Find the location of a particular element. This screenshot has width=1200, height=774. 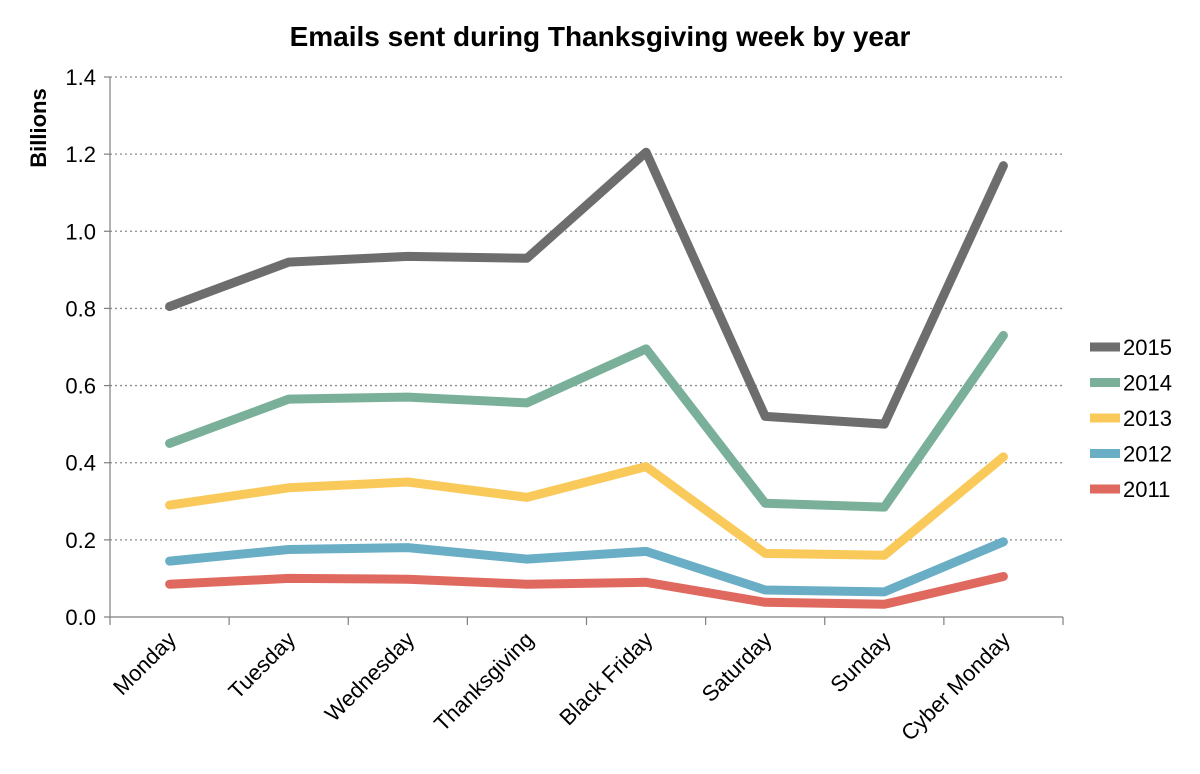

y-tick-label: 1.2 is located at coordinates (80, 154).